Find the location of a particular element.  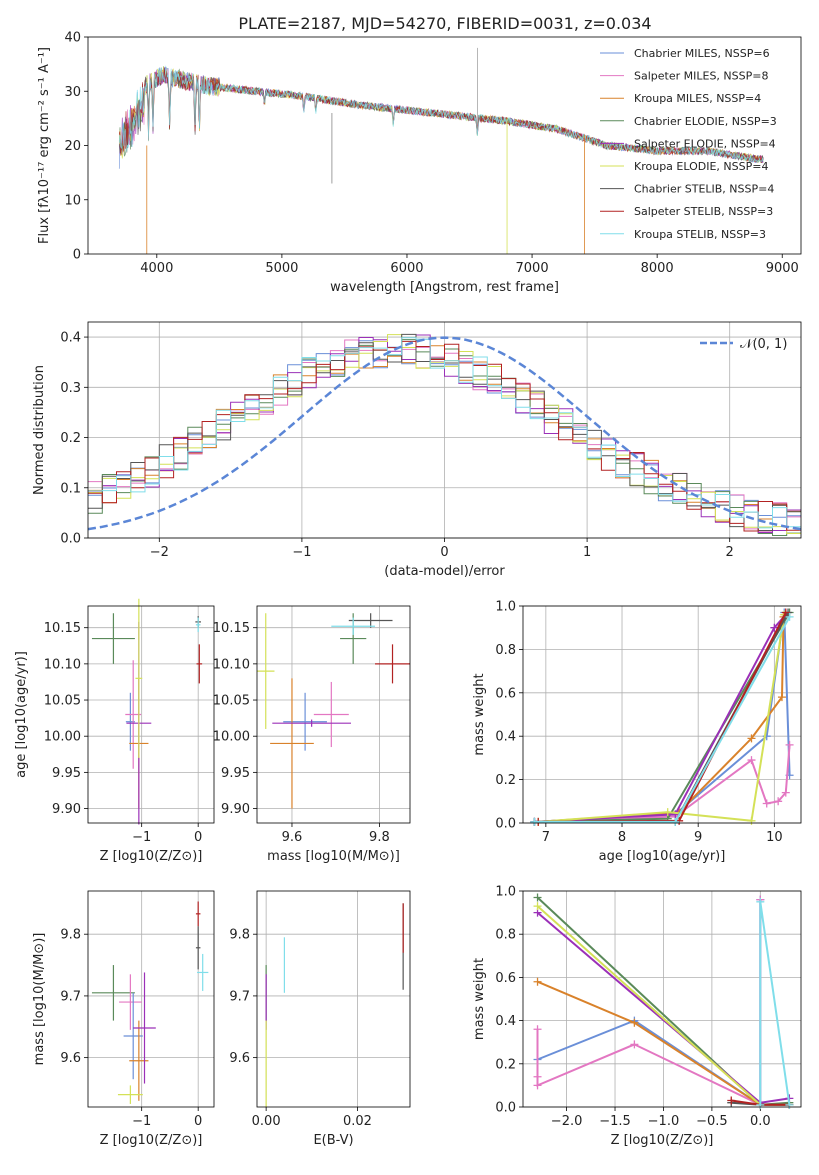

y-tick-label: 1.0 is located at coordinates (505, 892).